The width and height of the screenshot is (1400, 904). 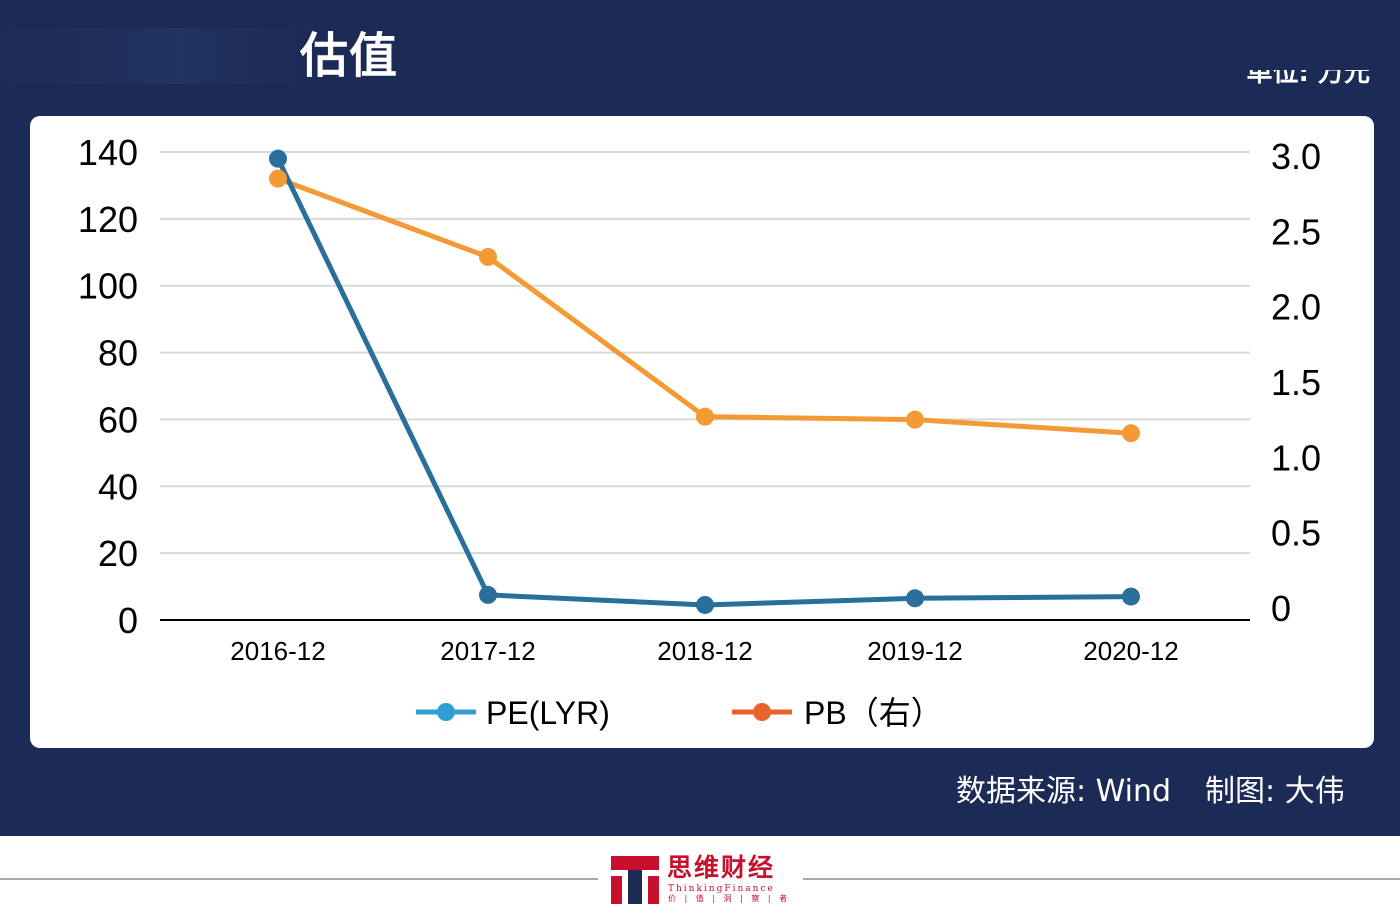 I want to click on x-tick-label: 2020-12, so click(x=1130, y=651).